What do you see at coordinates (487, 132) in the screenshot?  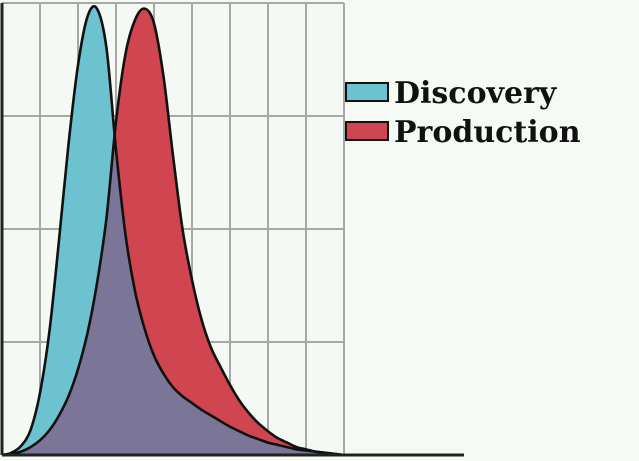 I see `legend-label-production: Production` at bounding box center [487, 132].